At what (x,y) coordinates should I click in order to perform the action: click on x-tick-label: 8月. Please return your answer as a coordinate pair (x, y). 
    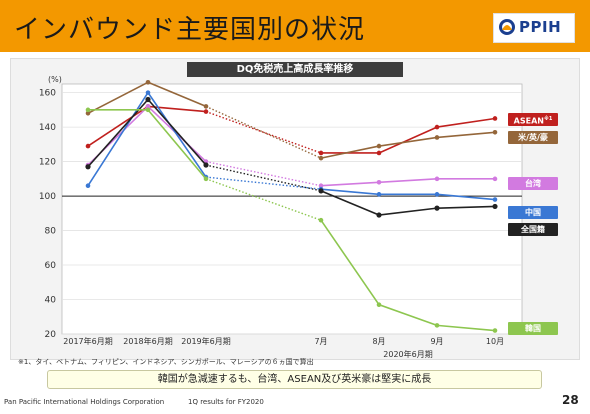
    Looking at the image, I should click on (378, 341).